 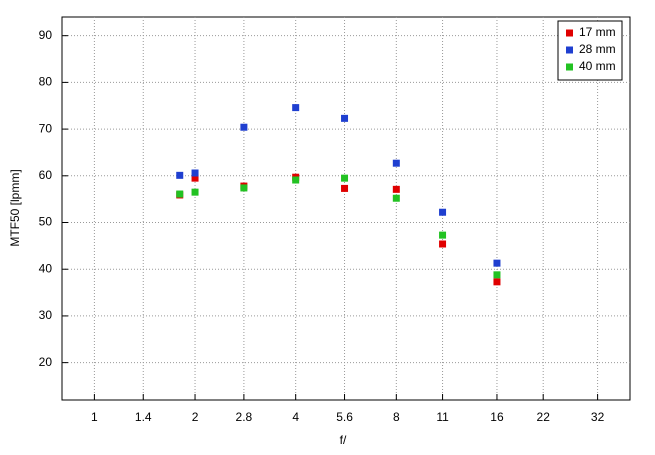 I want to click on x-tick-label: 8, so click(x=396, y=417).